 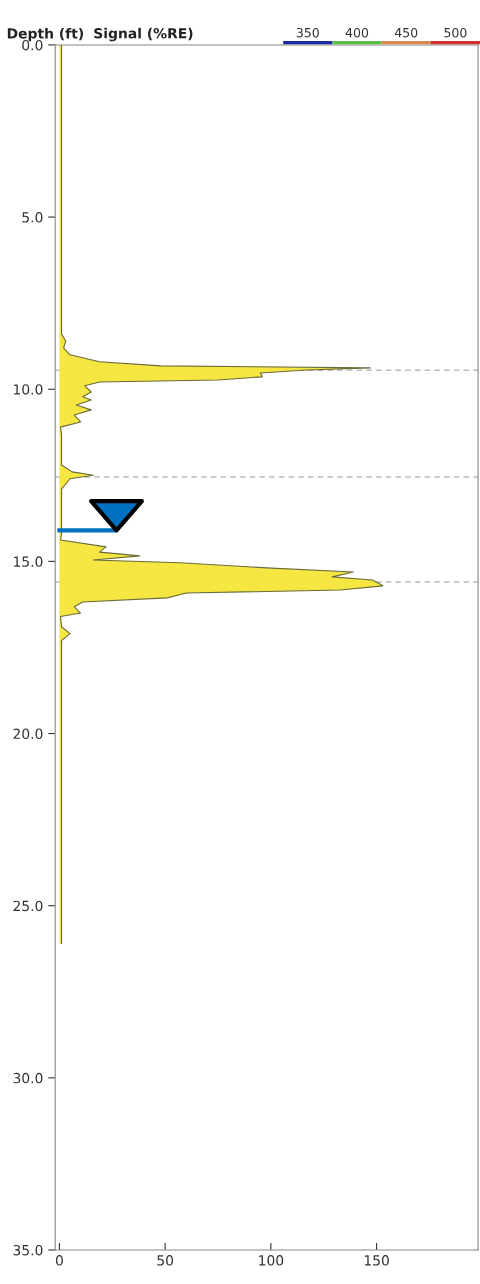 I want to click on x-tick-label: 150, so click(x=376, y=1260).